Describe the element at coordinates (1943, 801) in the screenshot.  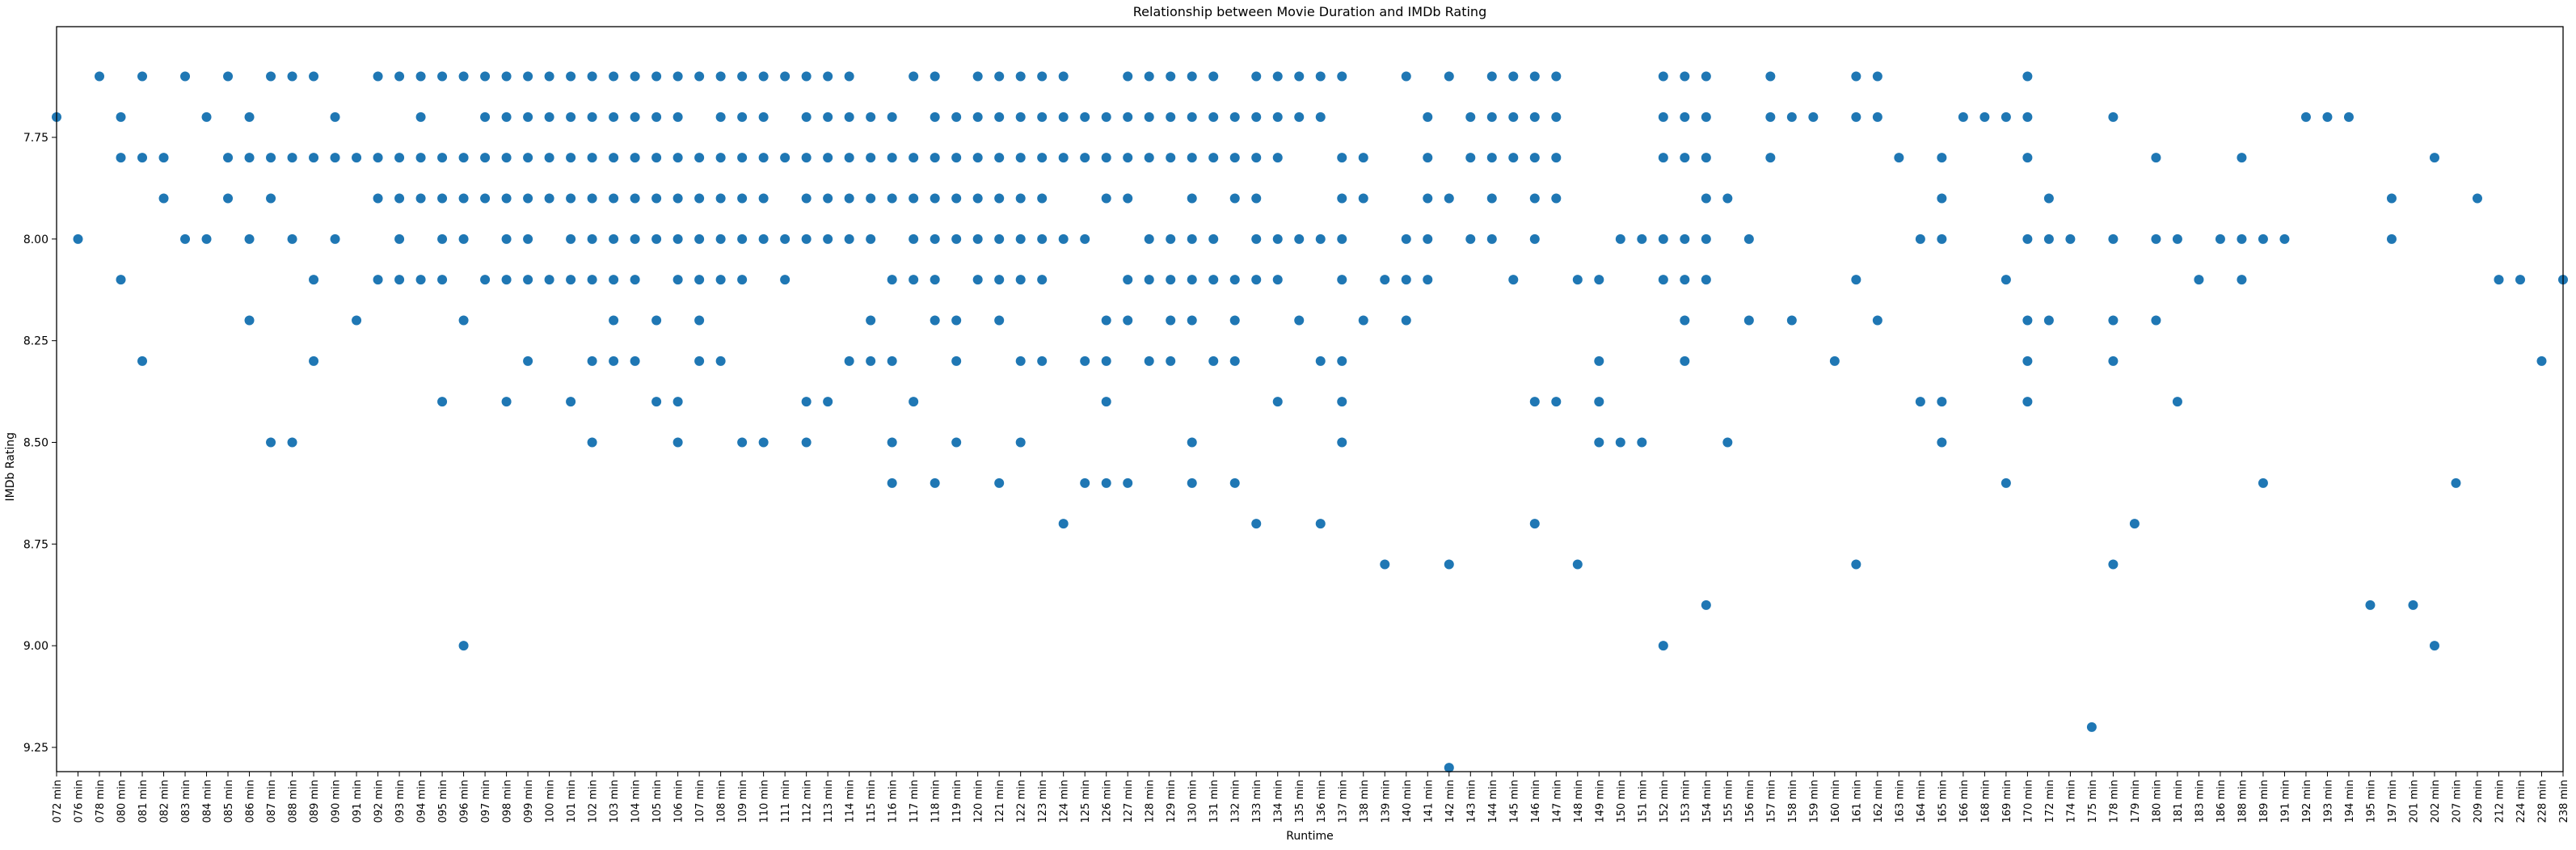
I see `x-tick-label: 165 min` at that location.